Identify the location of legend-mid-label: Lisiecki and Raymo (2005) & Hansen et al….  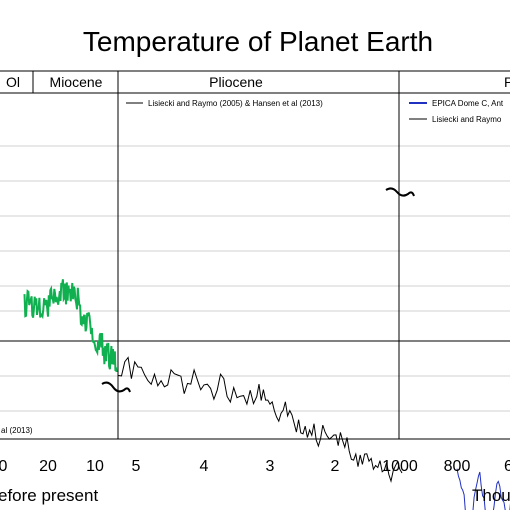
(235, 103).